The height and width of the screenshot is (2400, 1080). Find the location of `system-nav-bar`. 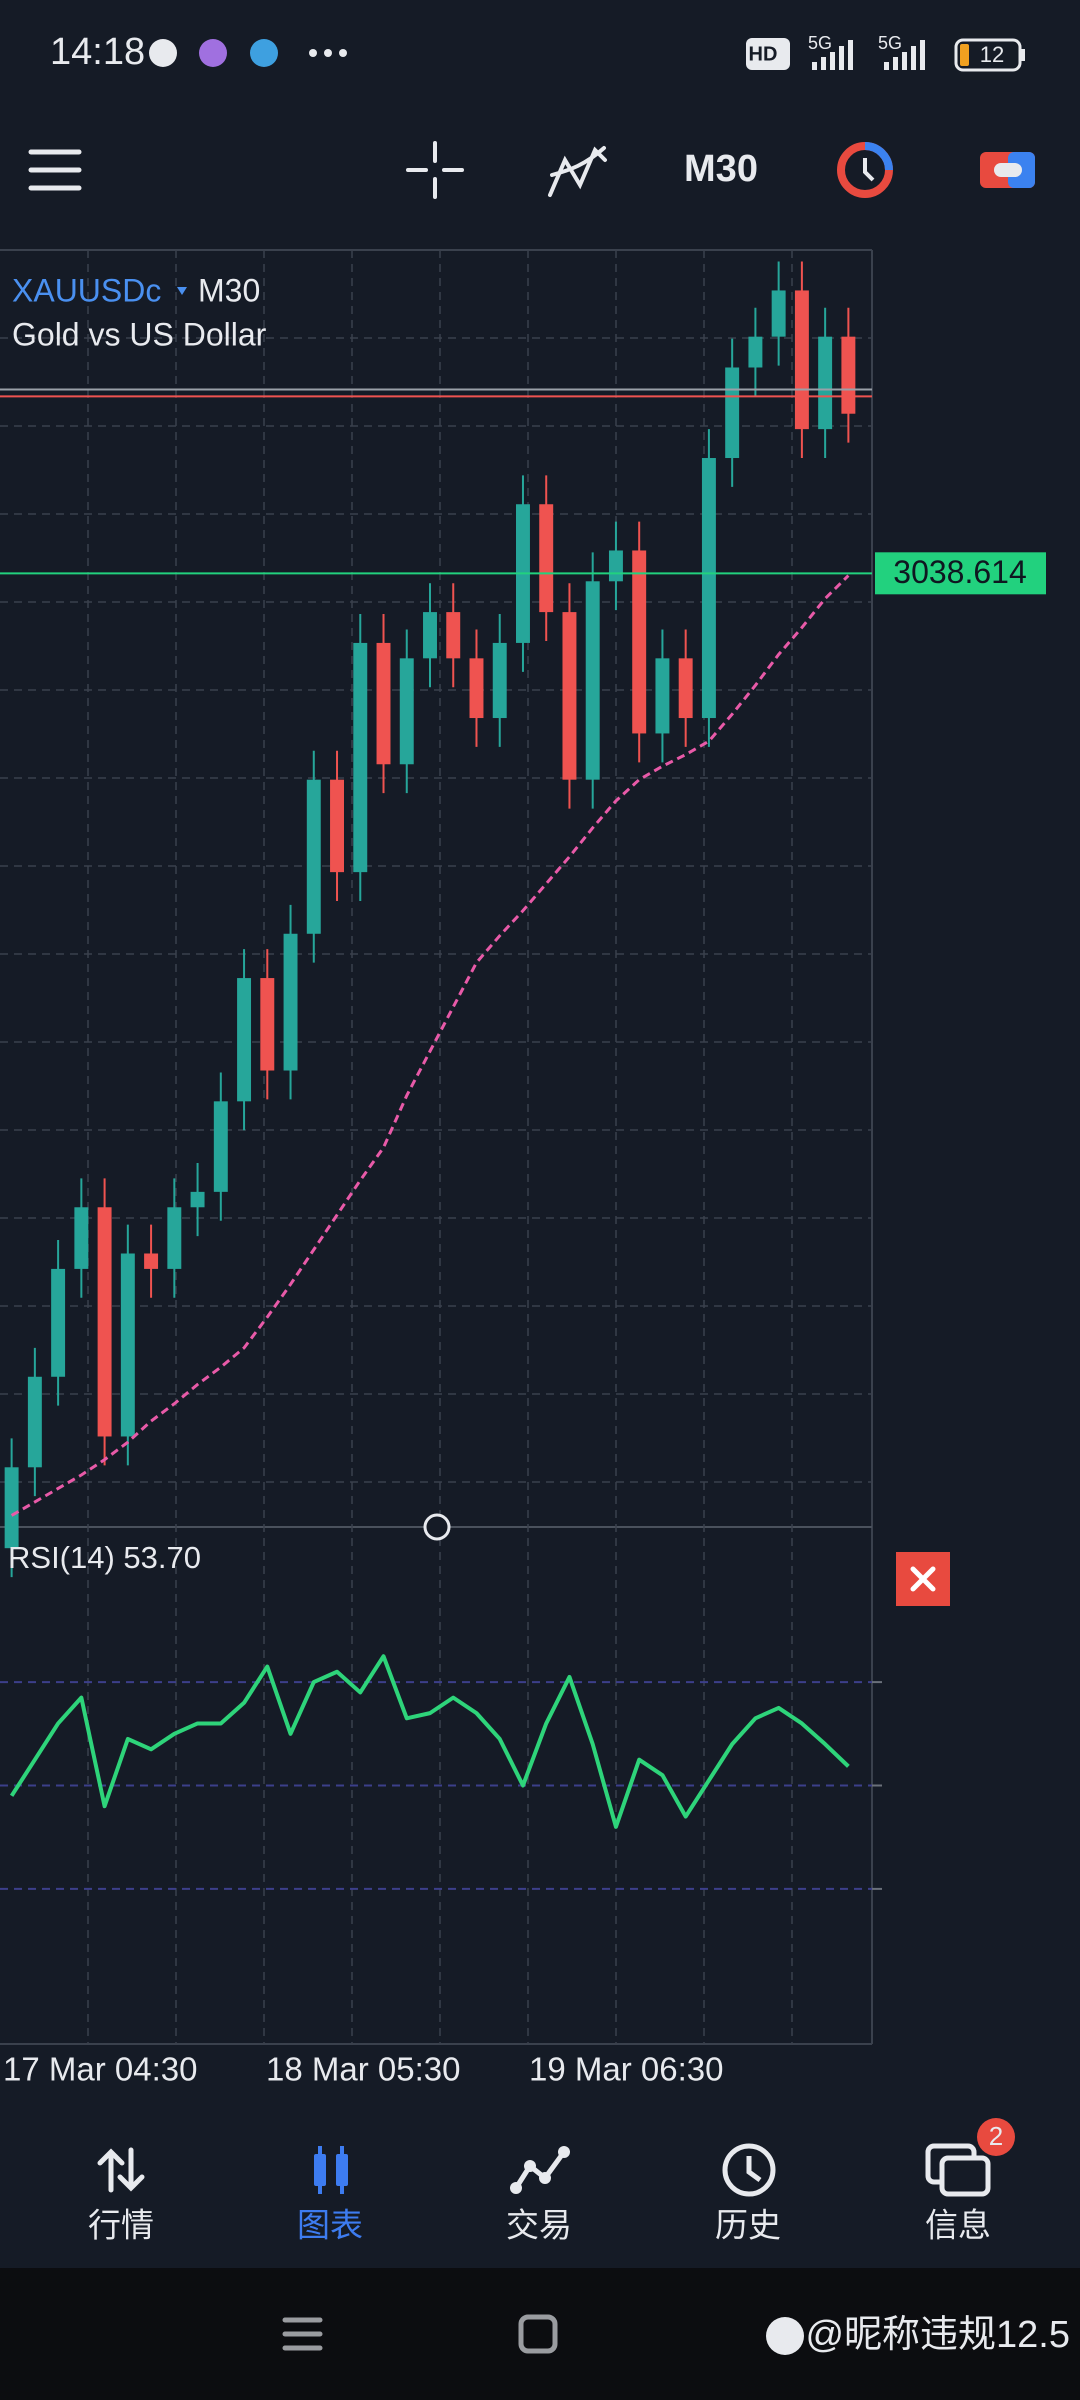

system-nav-bar is located at coordinates (540, 2334).